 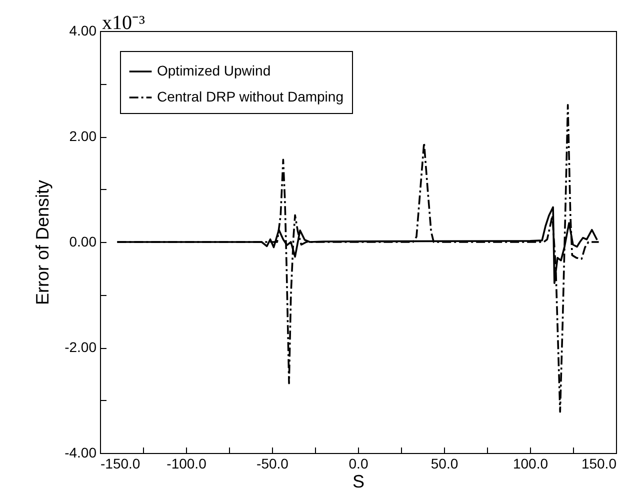 I want to click on y-tick-label: -4.00, so click(x=80, y=452).